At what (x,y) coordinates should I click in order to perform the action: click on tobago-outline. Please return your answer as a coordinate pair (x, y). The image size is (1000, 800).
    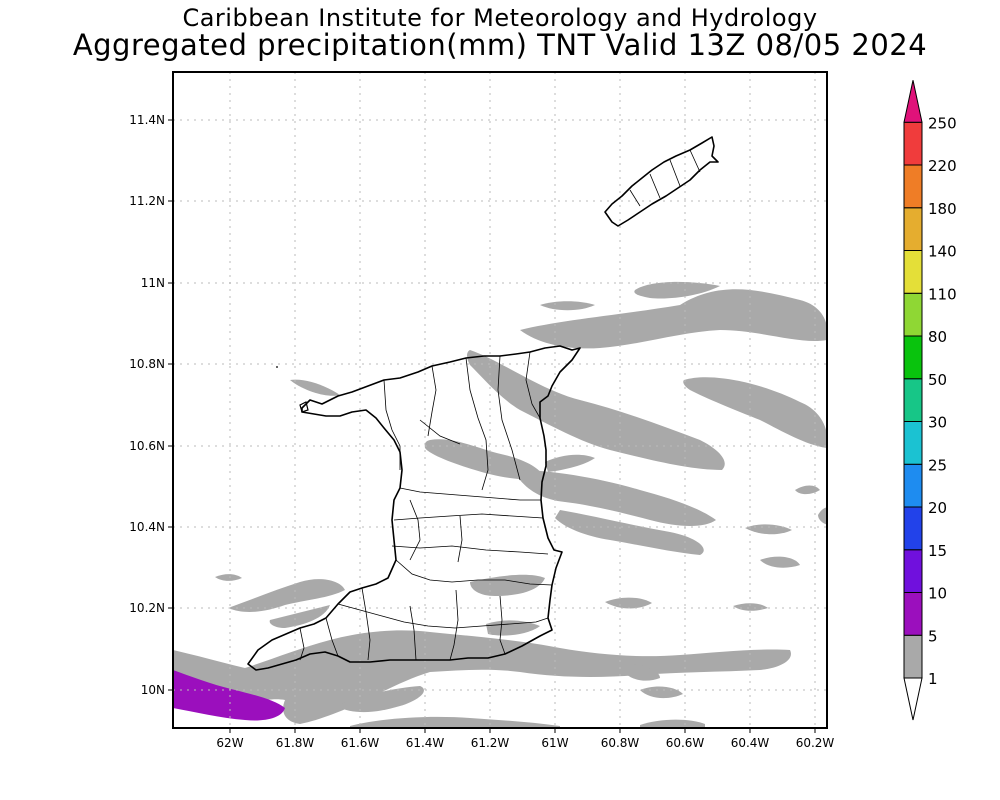
    Looking at the image, I should click on (661, 181).